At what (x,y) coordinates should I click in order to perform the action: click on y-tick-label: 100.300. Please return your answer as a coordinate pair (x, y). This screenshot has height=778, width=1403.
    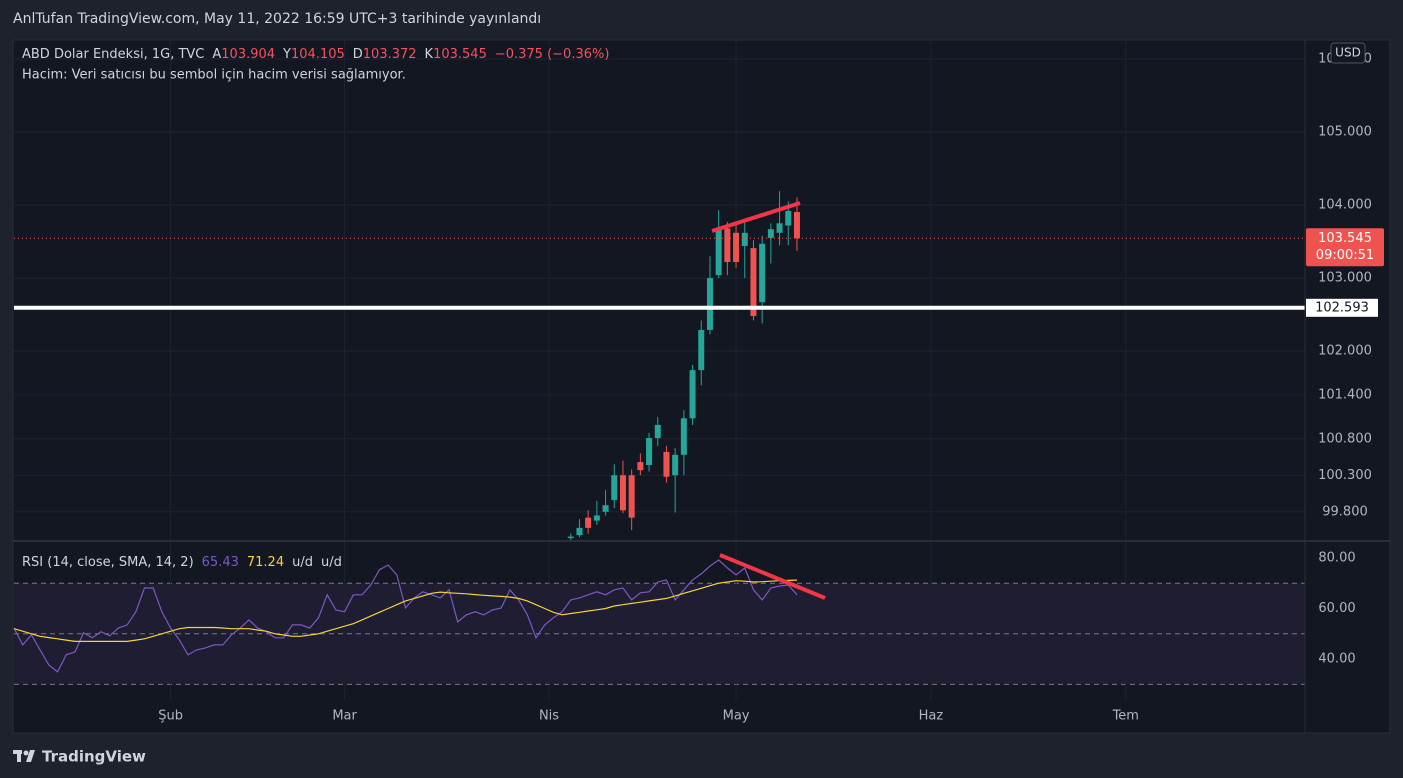
    Looking at the image, I should click on (1345, 475).